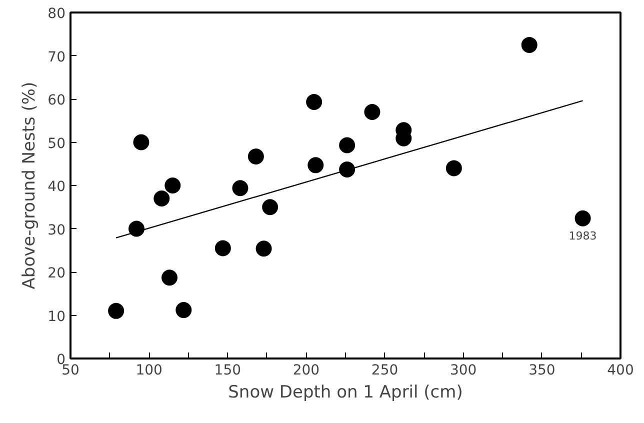 This screenshot has width=644, height=423. What do you see at coordinates (30, 186) in the screenshot?
I see `y-axis-title: Above-ground Nests (%)` at bounding box center [30, 186].